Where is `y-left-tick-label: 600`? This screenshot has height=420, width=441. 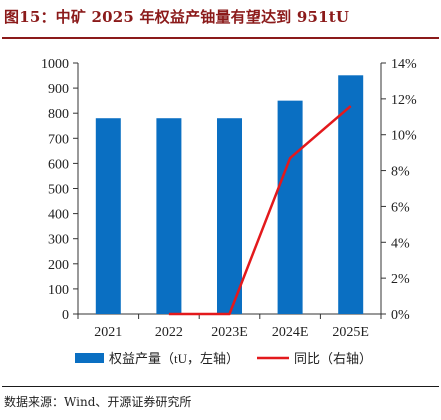 y-left-tick-label: 600 is located at coordinates (58, 164).